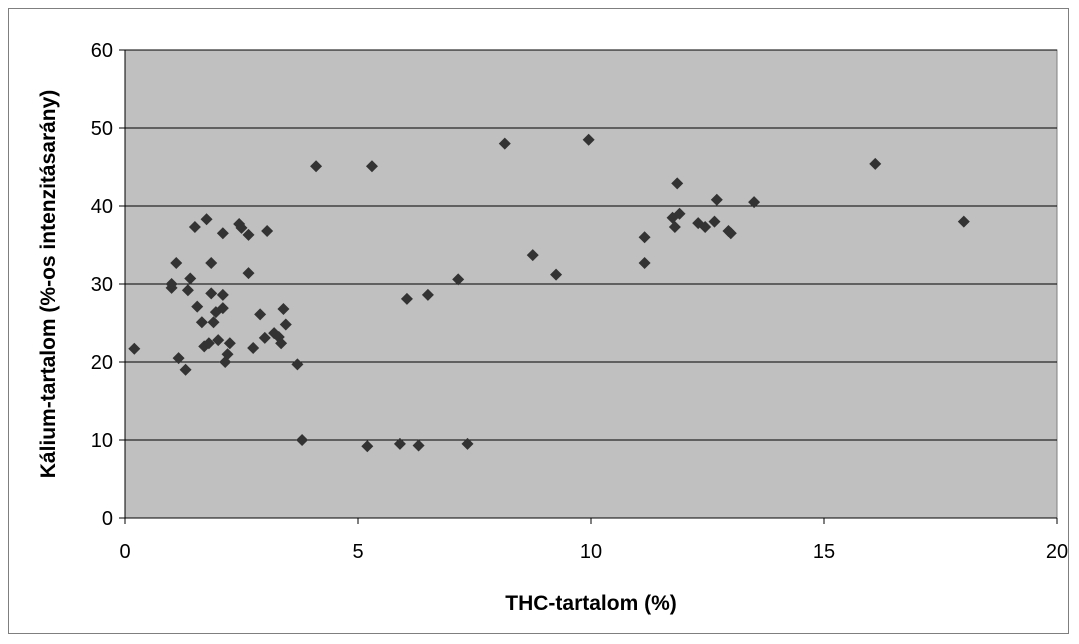 The height and width of the screenshot is (644, 1079). What do you see at coordinates (591, 552) in the screenshot?
I see `x-tick-label: 10` at bounding box center [591, 552].